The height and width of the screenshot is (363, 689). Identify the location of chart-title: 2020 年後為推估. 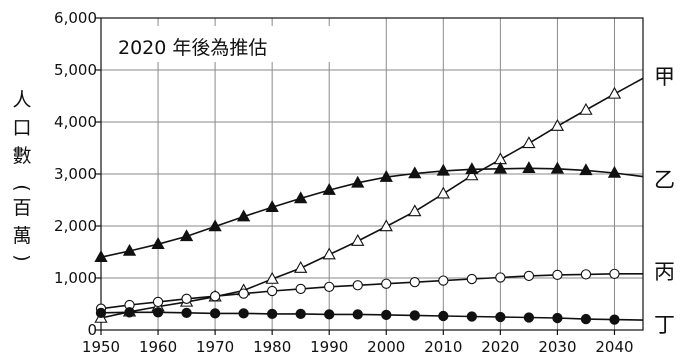
(192, 48).